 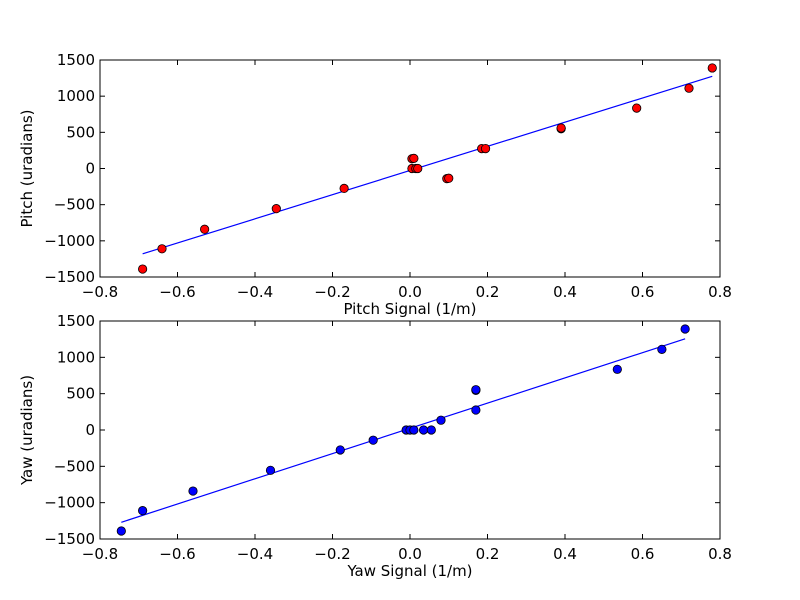 I want to click on pitch-y-tick-label: 1000, so click(x=76, y=96).